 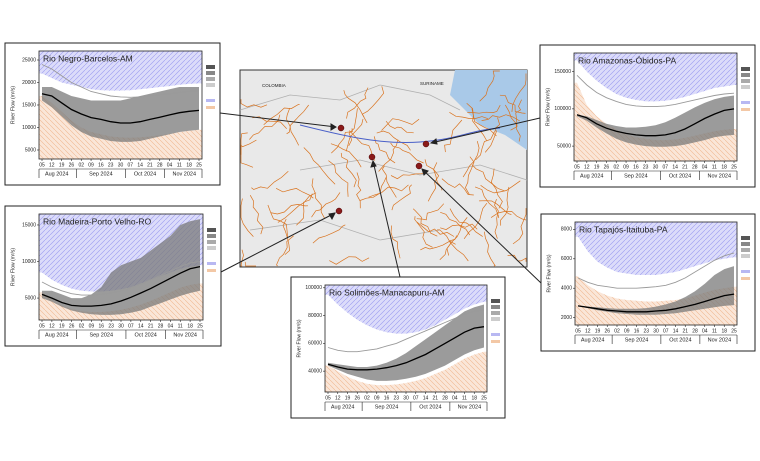 What do you see at coordinates (120, 127) in the screenshot?
I see `threshold-area` at bounding box center [120, 127].